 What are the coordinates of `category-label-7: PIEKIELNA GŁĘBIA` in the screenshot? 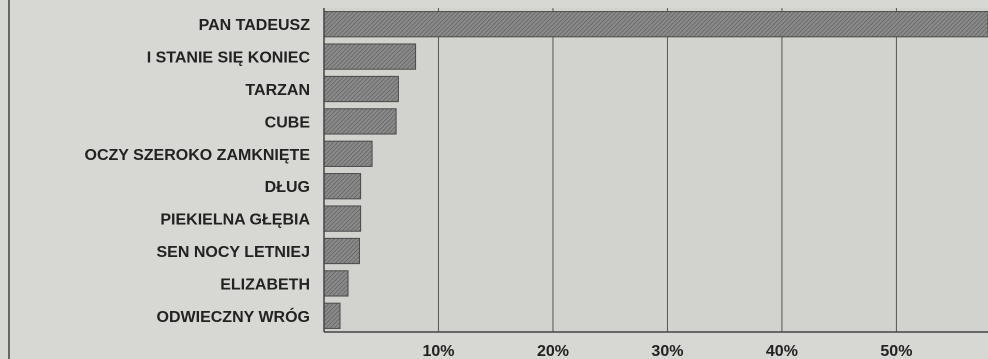 It's located at (235, 220).